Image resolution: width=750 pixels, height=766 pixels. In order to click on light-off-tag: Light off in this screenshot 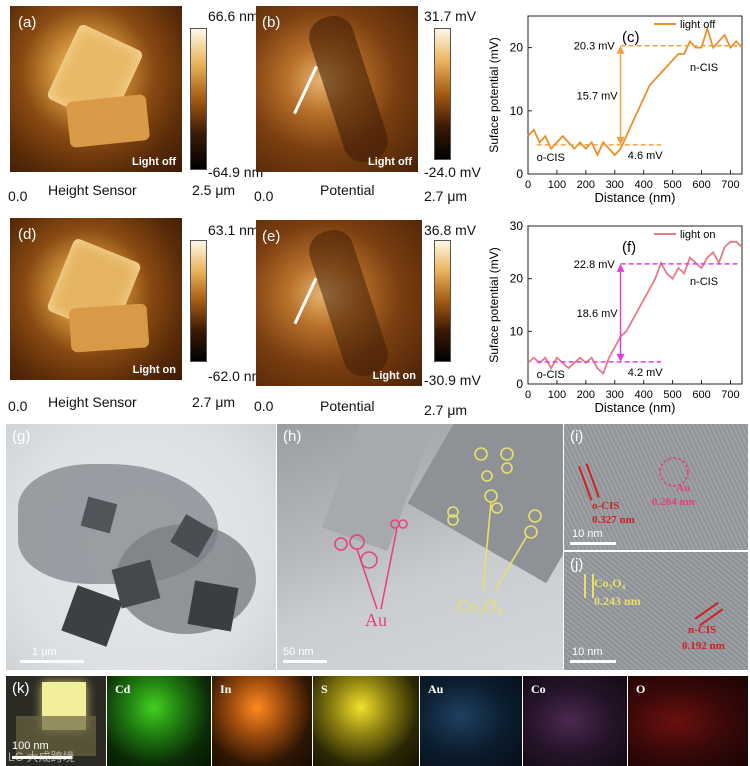, I will do `click(390, 162)`.